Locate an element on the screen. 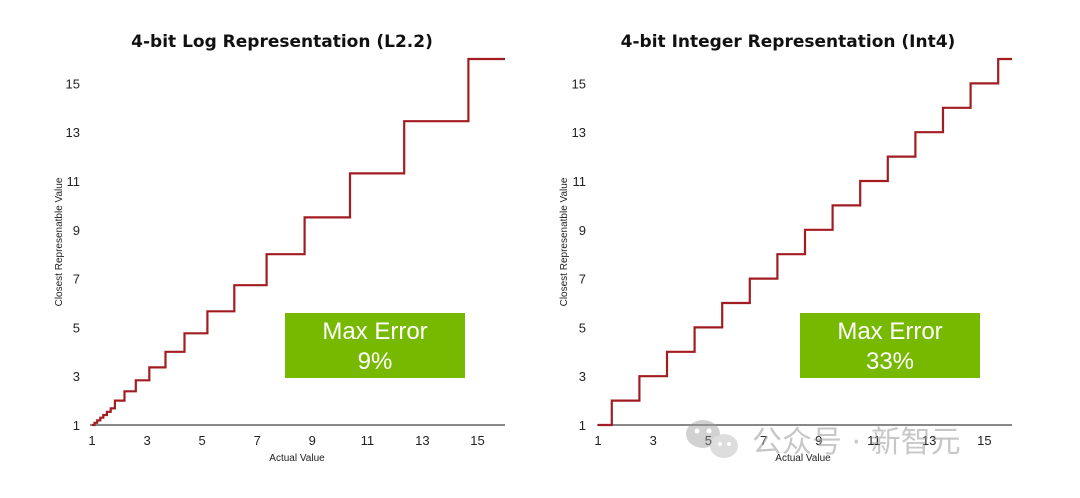  wechat-icon is located at coordinates (712, 439).